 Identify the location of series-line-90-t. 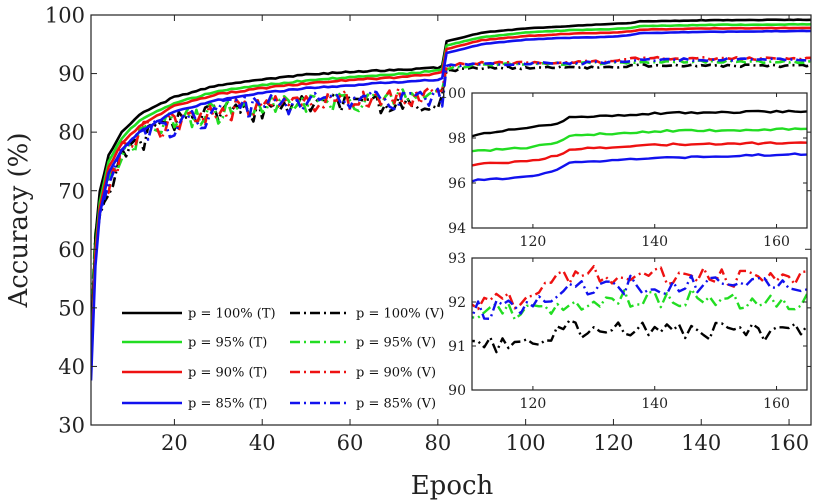
(639, 154).